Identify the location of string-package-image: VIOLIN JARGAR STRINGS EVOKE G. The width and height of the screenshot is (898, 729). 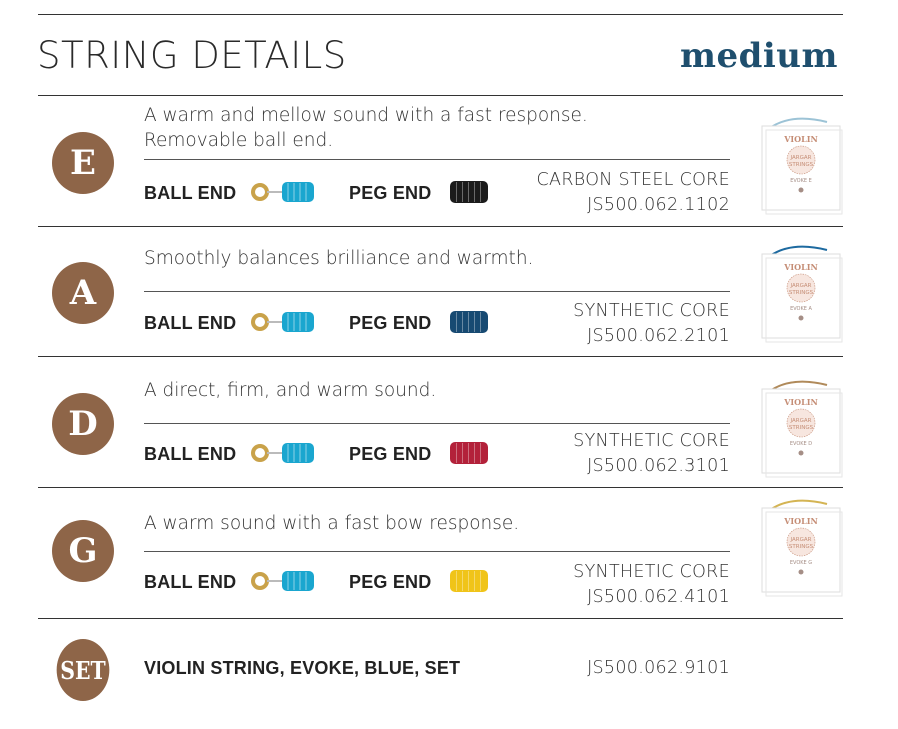
(802, 548).